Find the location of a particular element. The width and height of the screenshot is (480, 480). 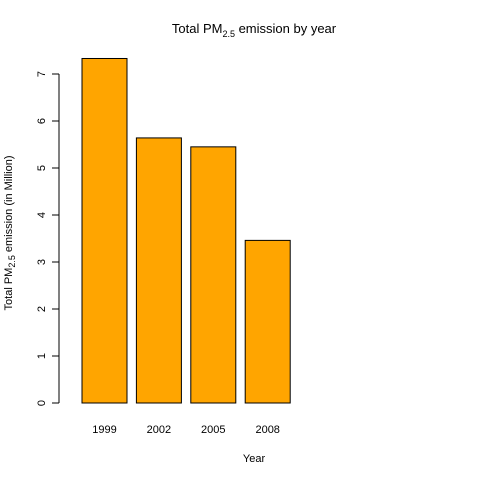

bar-1999 is located at coordinates (104, 230).